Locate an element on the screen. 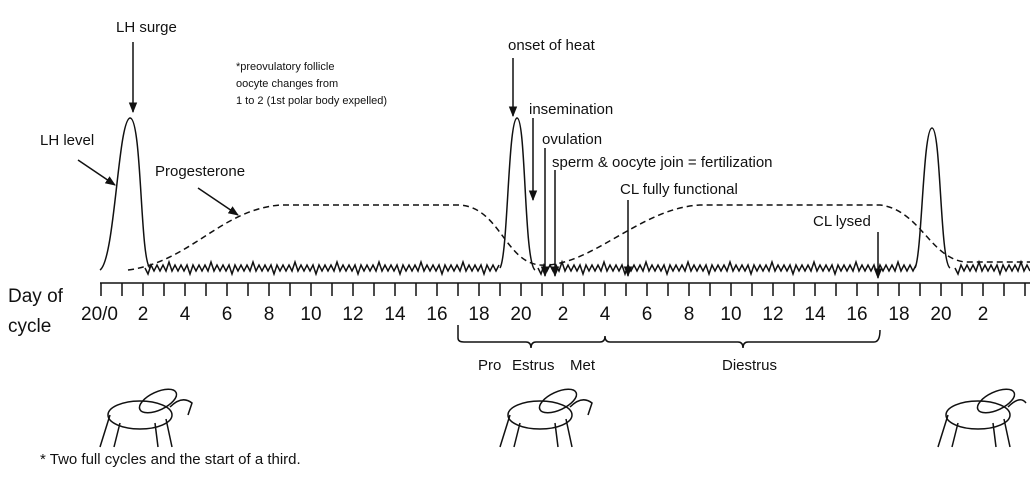  label: onset of heat is located at coordinates (552, 45).